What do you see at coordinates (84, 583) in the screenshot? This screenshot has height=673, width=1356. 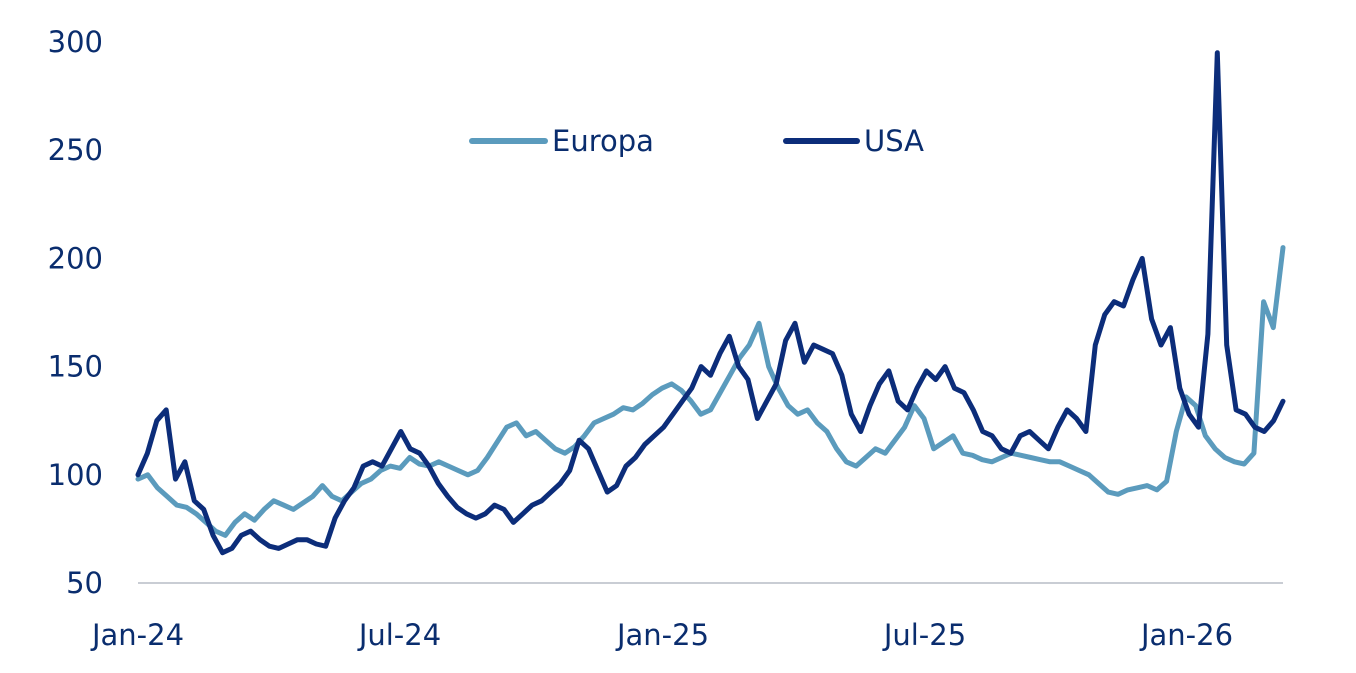 I see `y-tick-label: 50` at bounding box center [84, 583].